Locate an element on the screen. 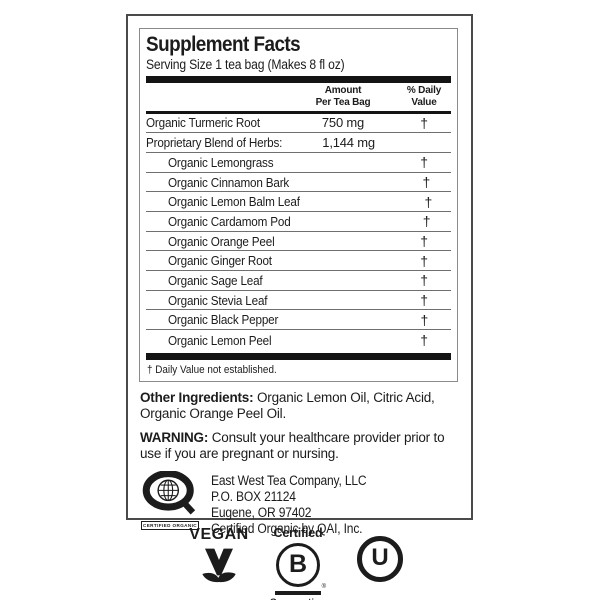 Image resolution: width=600 pixels, height=600 pixels. company-certifier: Certified Organic by QAI, Inc. is located at coordinates (287, 528).